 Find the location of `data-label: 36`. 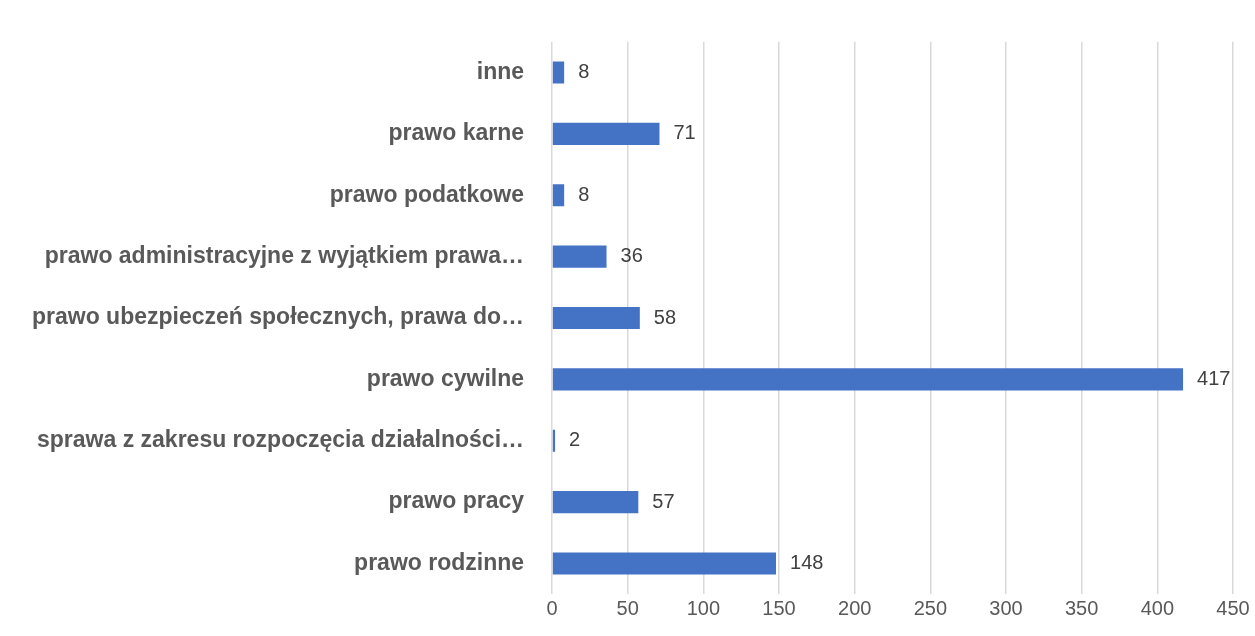

data-label: 36 is located at coordinates (631, 255).